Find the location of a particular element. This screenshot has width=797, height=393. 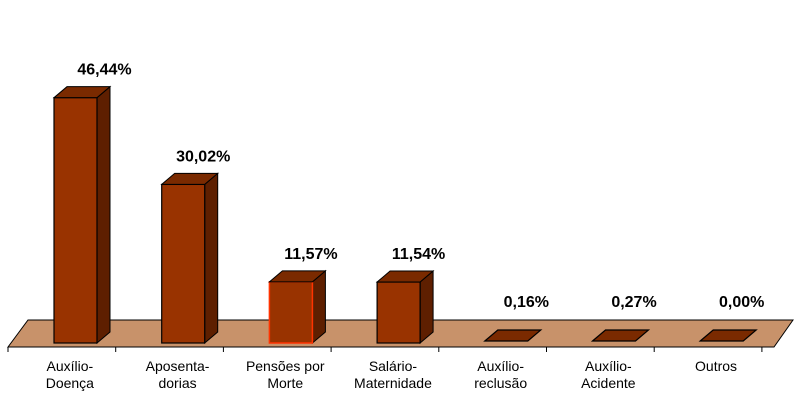

data-label: 0,27% is located at coordinates (633, 302).